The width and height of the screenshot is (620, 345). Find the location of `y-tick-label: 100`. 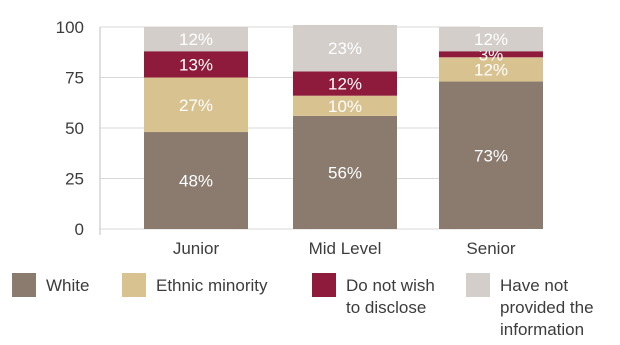

y-tick-label: 100 is located at coordinates (70, 27).